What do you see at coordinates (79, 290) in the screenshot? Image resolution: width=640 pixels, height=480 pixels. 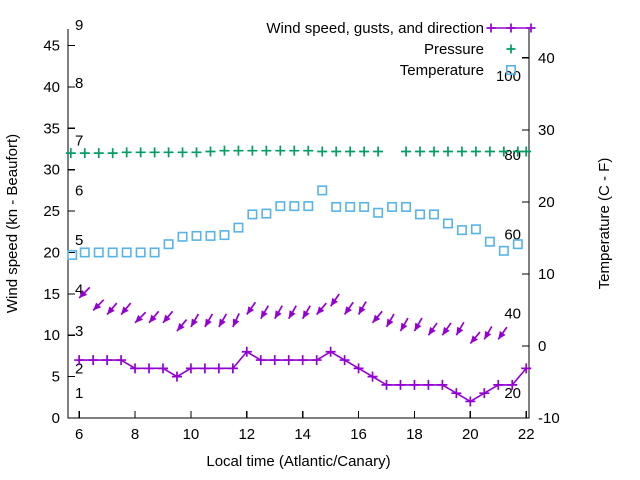 I see `beaufort-label-4: 4` at bounding box center [79, 290].